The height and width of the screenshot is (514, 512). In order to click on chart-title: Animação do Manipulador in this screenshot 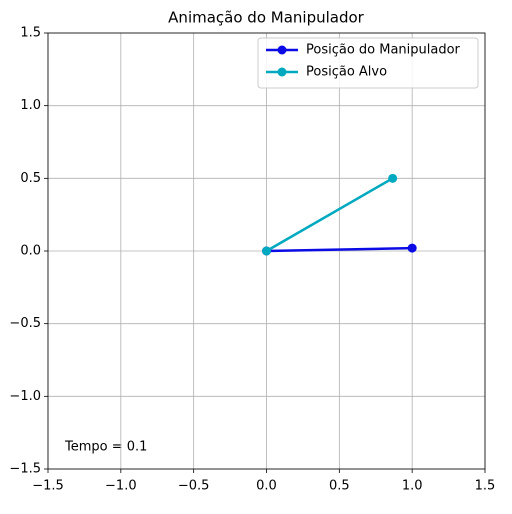, I will do `click(266, 18)`.